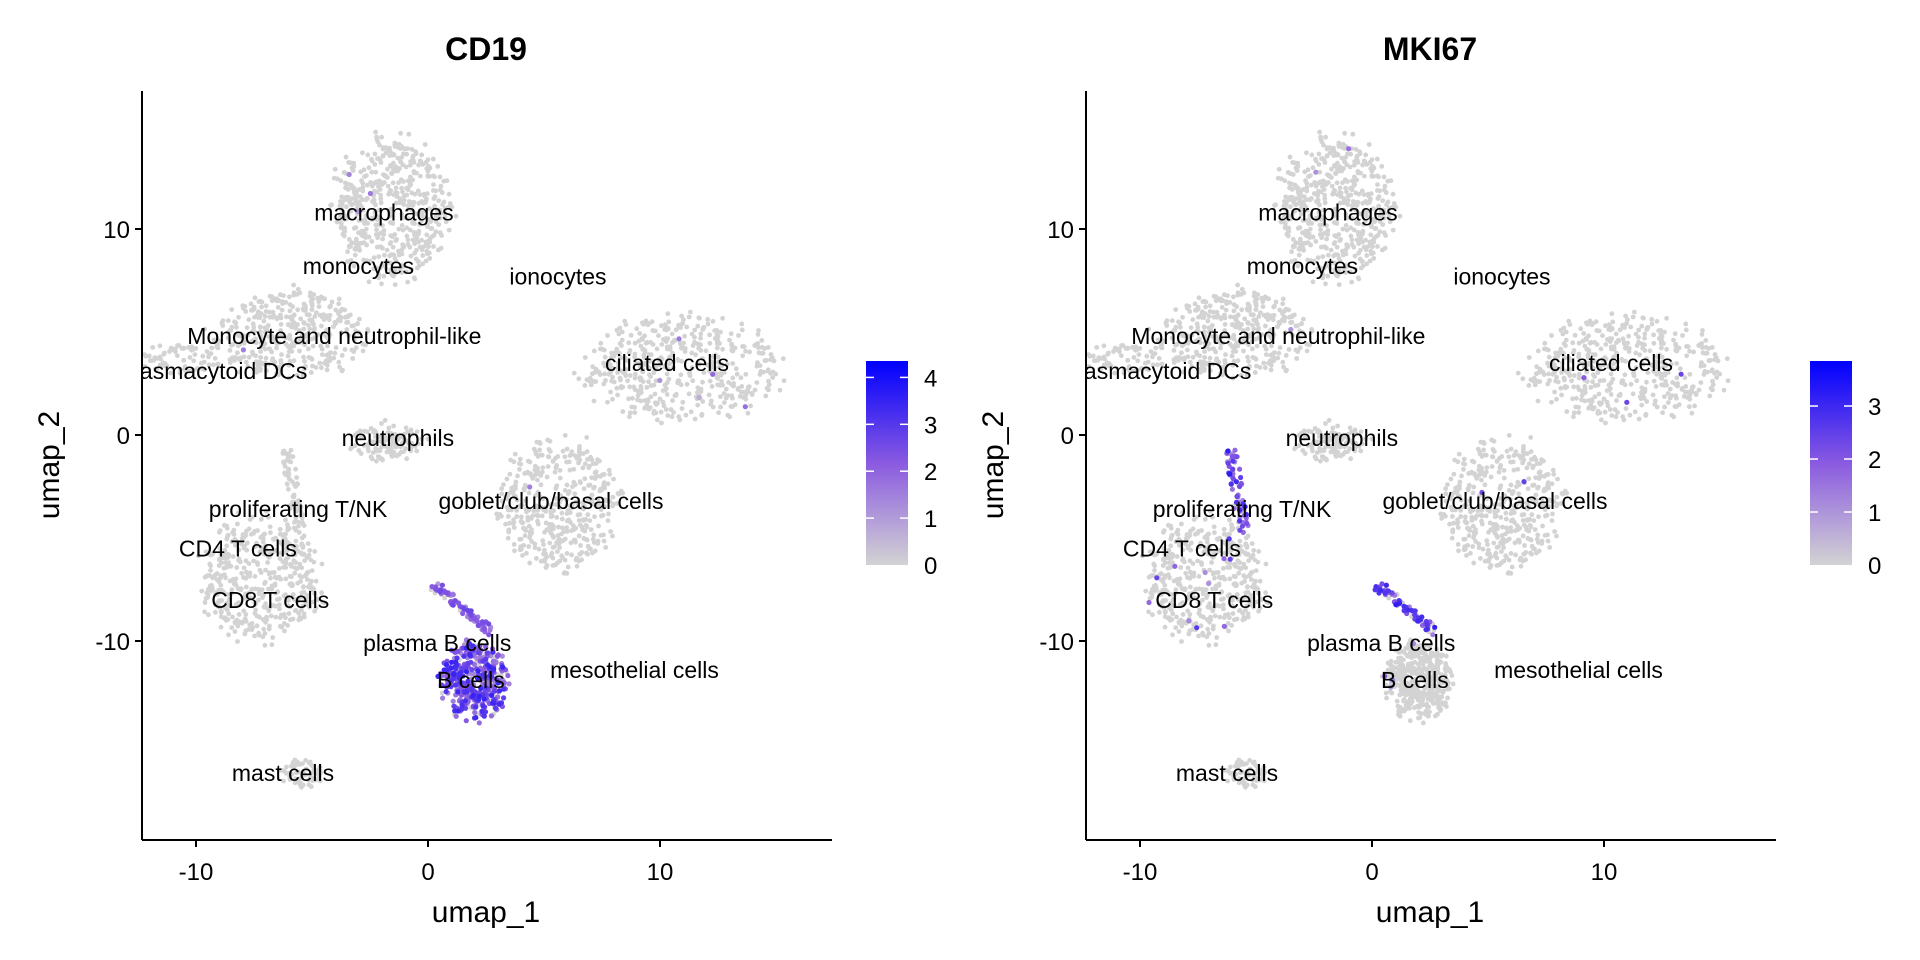 Image resolution: width=1920 pixels, height=960 pixels. Describe the element at coordinates (112, 642) in the screenshot. I see `y-tick-label: -10` at that location.